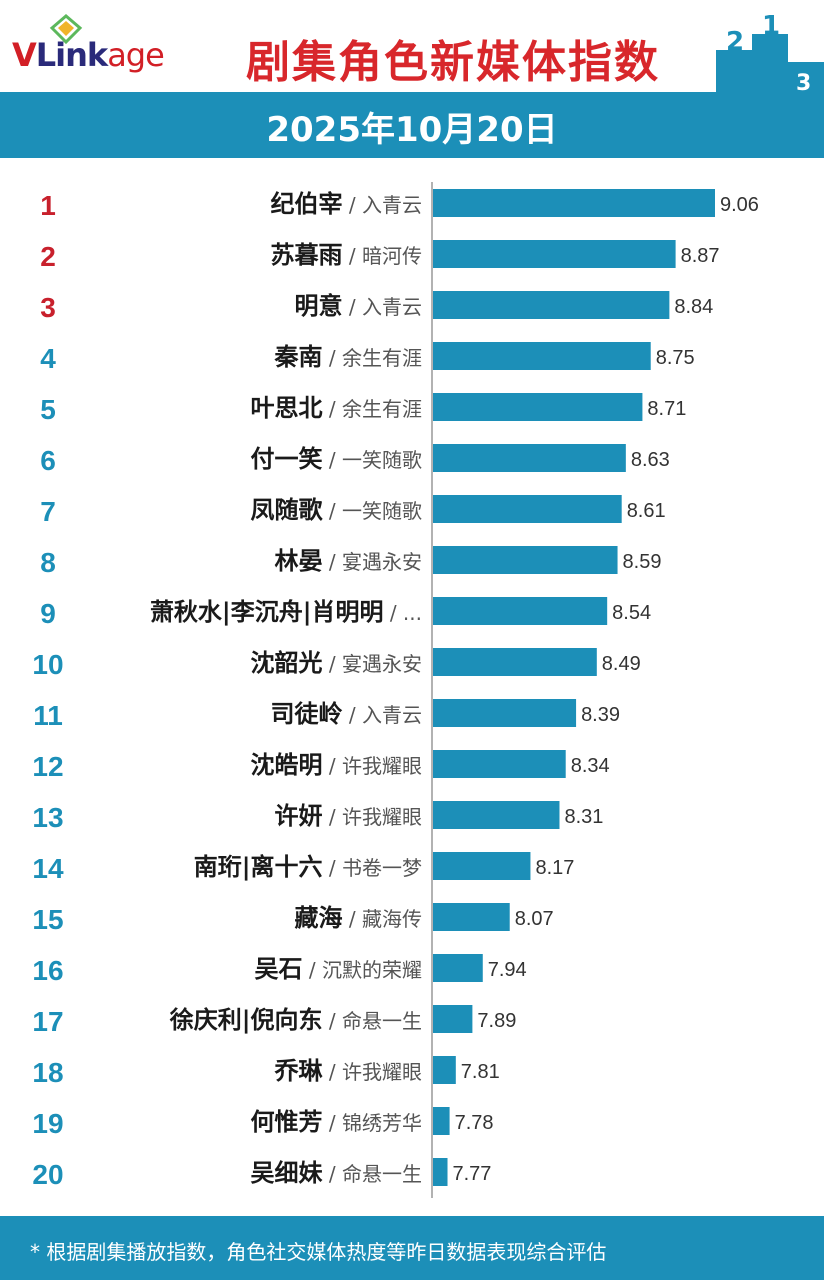  I want to click on character-name: 萧秋水|李沉舟|肖明明, so click(267, 612).